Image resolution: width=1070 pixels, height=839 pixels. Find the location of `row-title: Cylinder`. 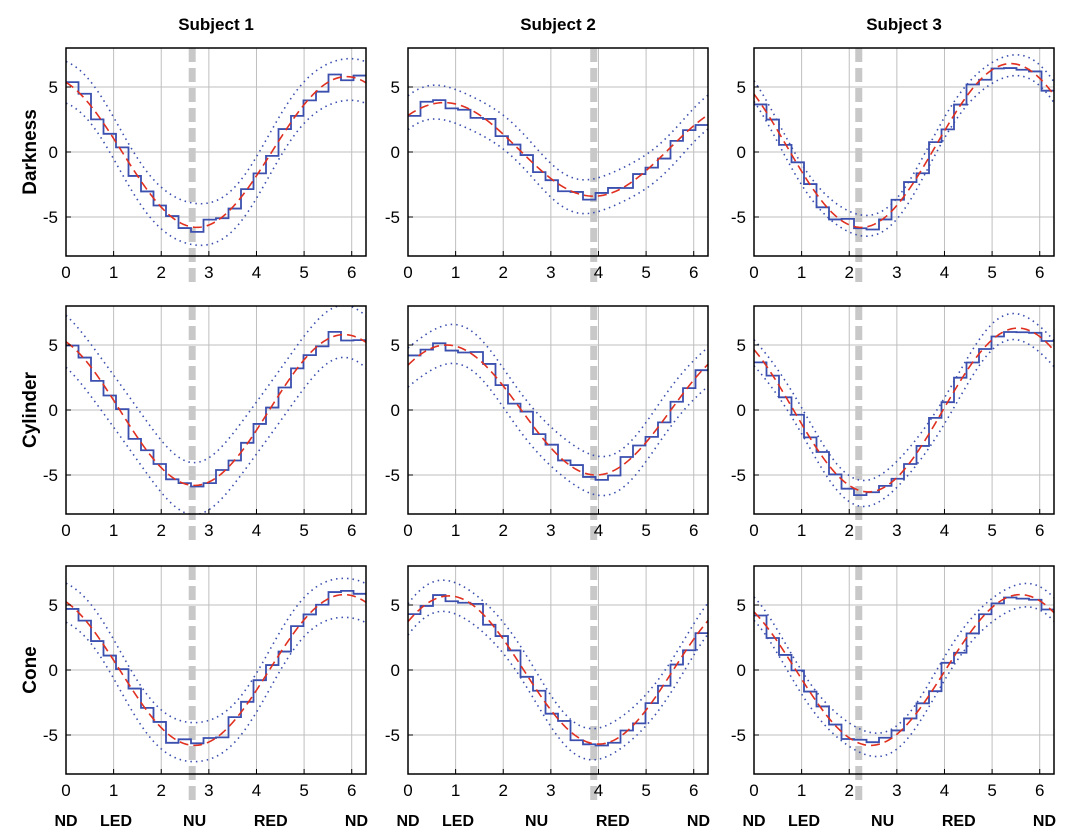

row-title: Cylinder is located at coordinates (30, 409).